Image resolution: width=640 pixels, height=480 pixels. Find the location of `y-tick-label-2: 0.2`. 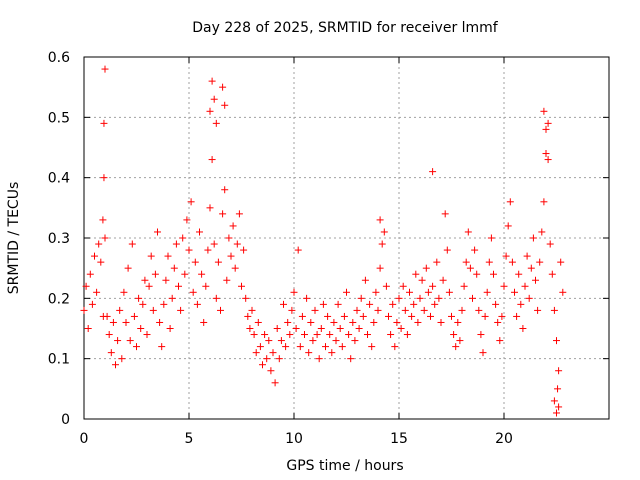

y-tick-label-2: 0.2 is located at coordinates (59, 299).